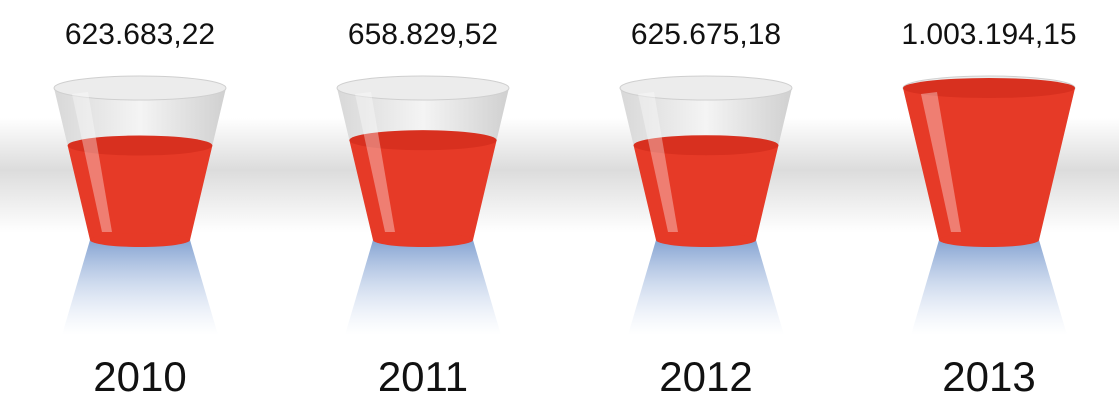  Describe the element at coordinates (140, 34) in the screenshot. I see `value-label: 623.683,22` at that location.